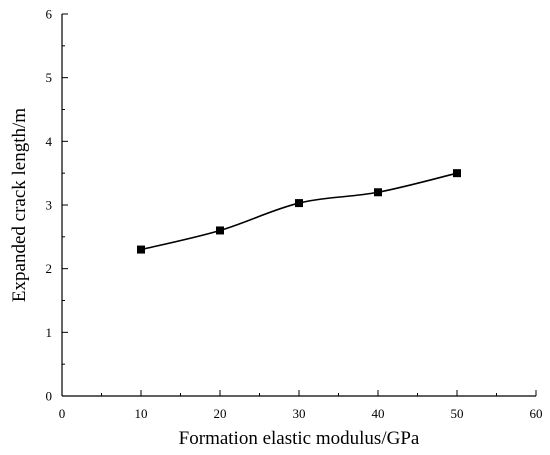 This screenshot has width=550, height=455. I want to click on series-line, so click(299, 211).